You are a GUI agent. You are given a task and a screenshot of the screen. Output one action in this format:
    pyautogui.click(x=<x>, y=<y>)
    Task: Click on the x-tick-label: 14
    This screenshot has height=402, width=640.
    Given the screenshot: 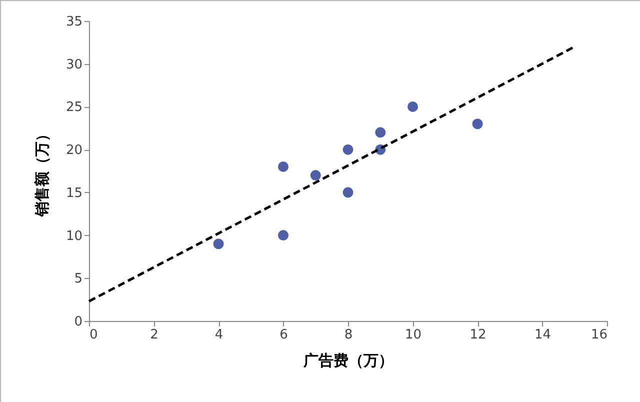 What is the action you would take?
    pyautogui.click(x=543, y=335)
    